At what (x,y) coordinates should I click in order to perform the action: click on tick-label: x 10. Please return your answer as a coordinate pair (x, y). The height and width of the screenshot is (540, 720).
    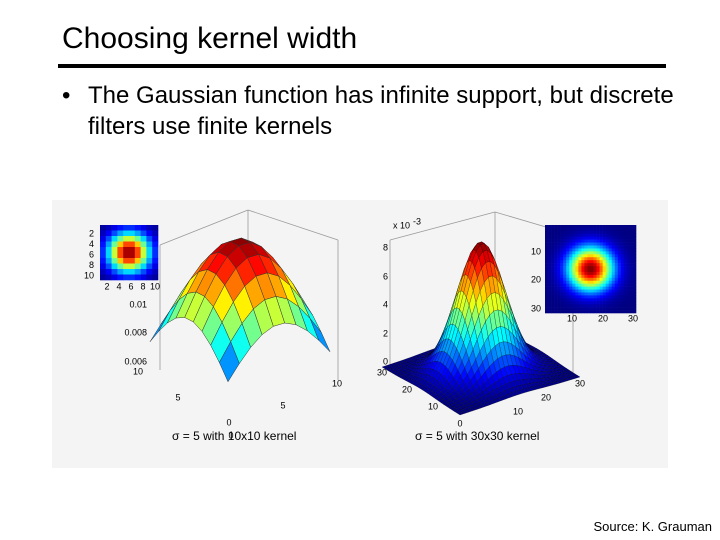
    Looking at the image, I should click on (401, 225).